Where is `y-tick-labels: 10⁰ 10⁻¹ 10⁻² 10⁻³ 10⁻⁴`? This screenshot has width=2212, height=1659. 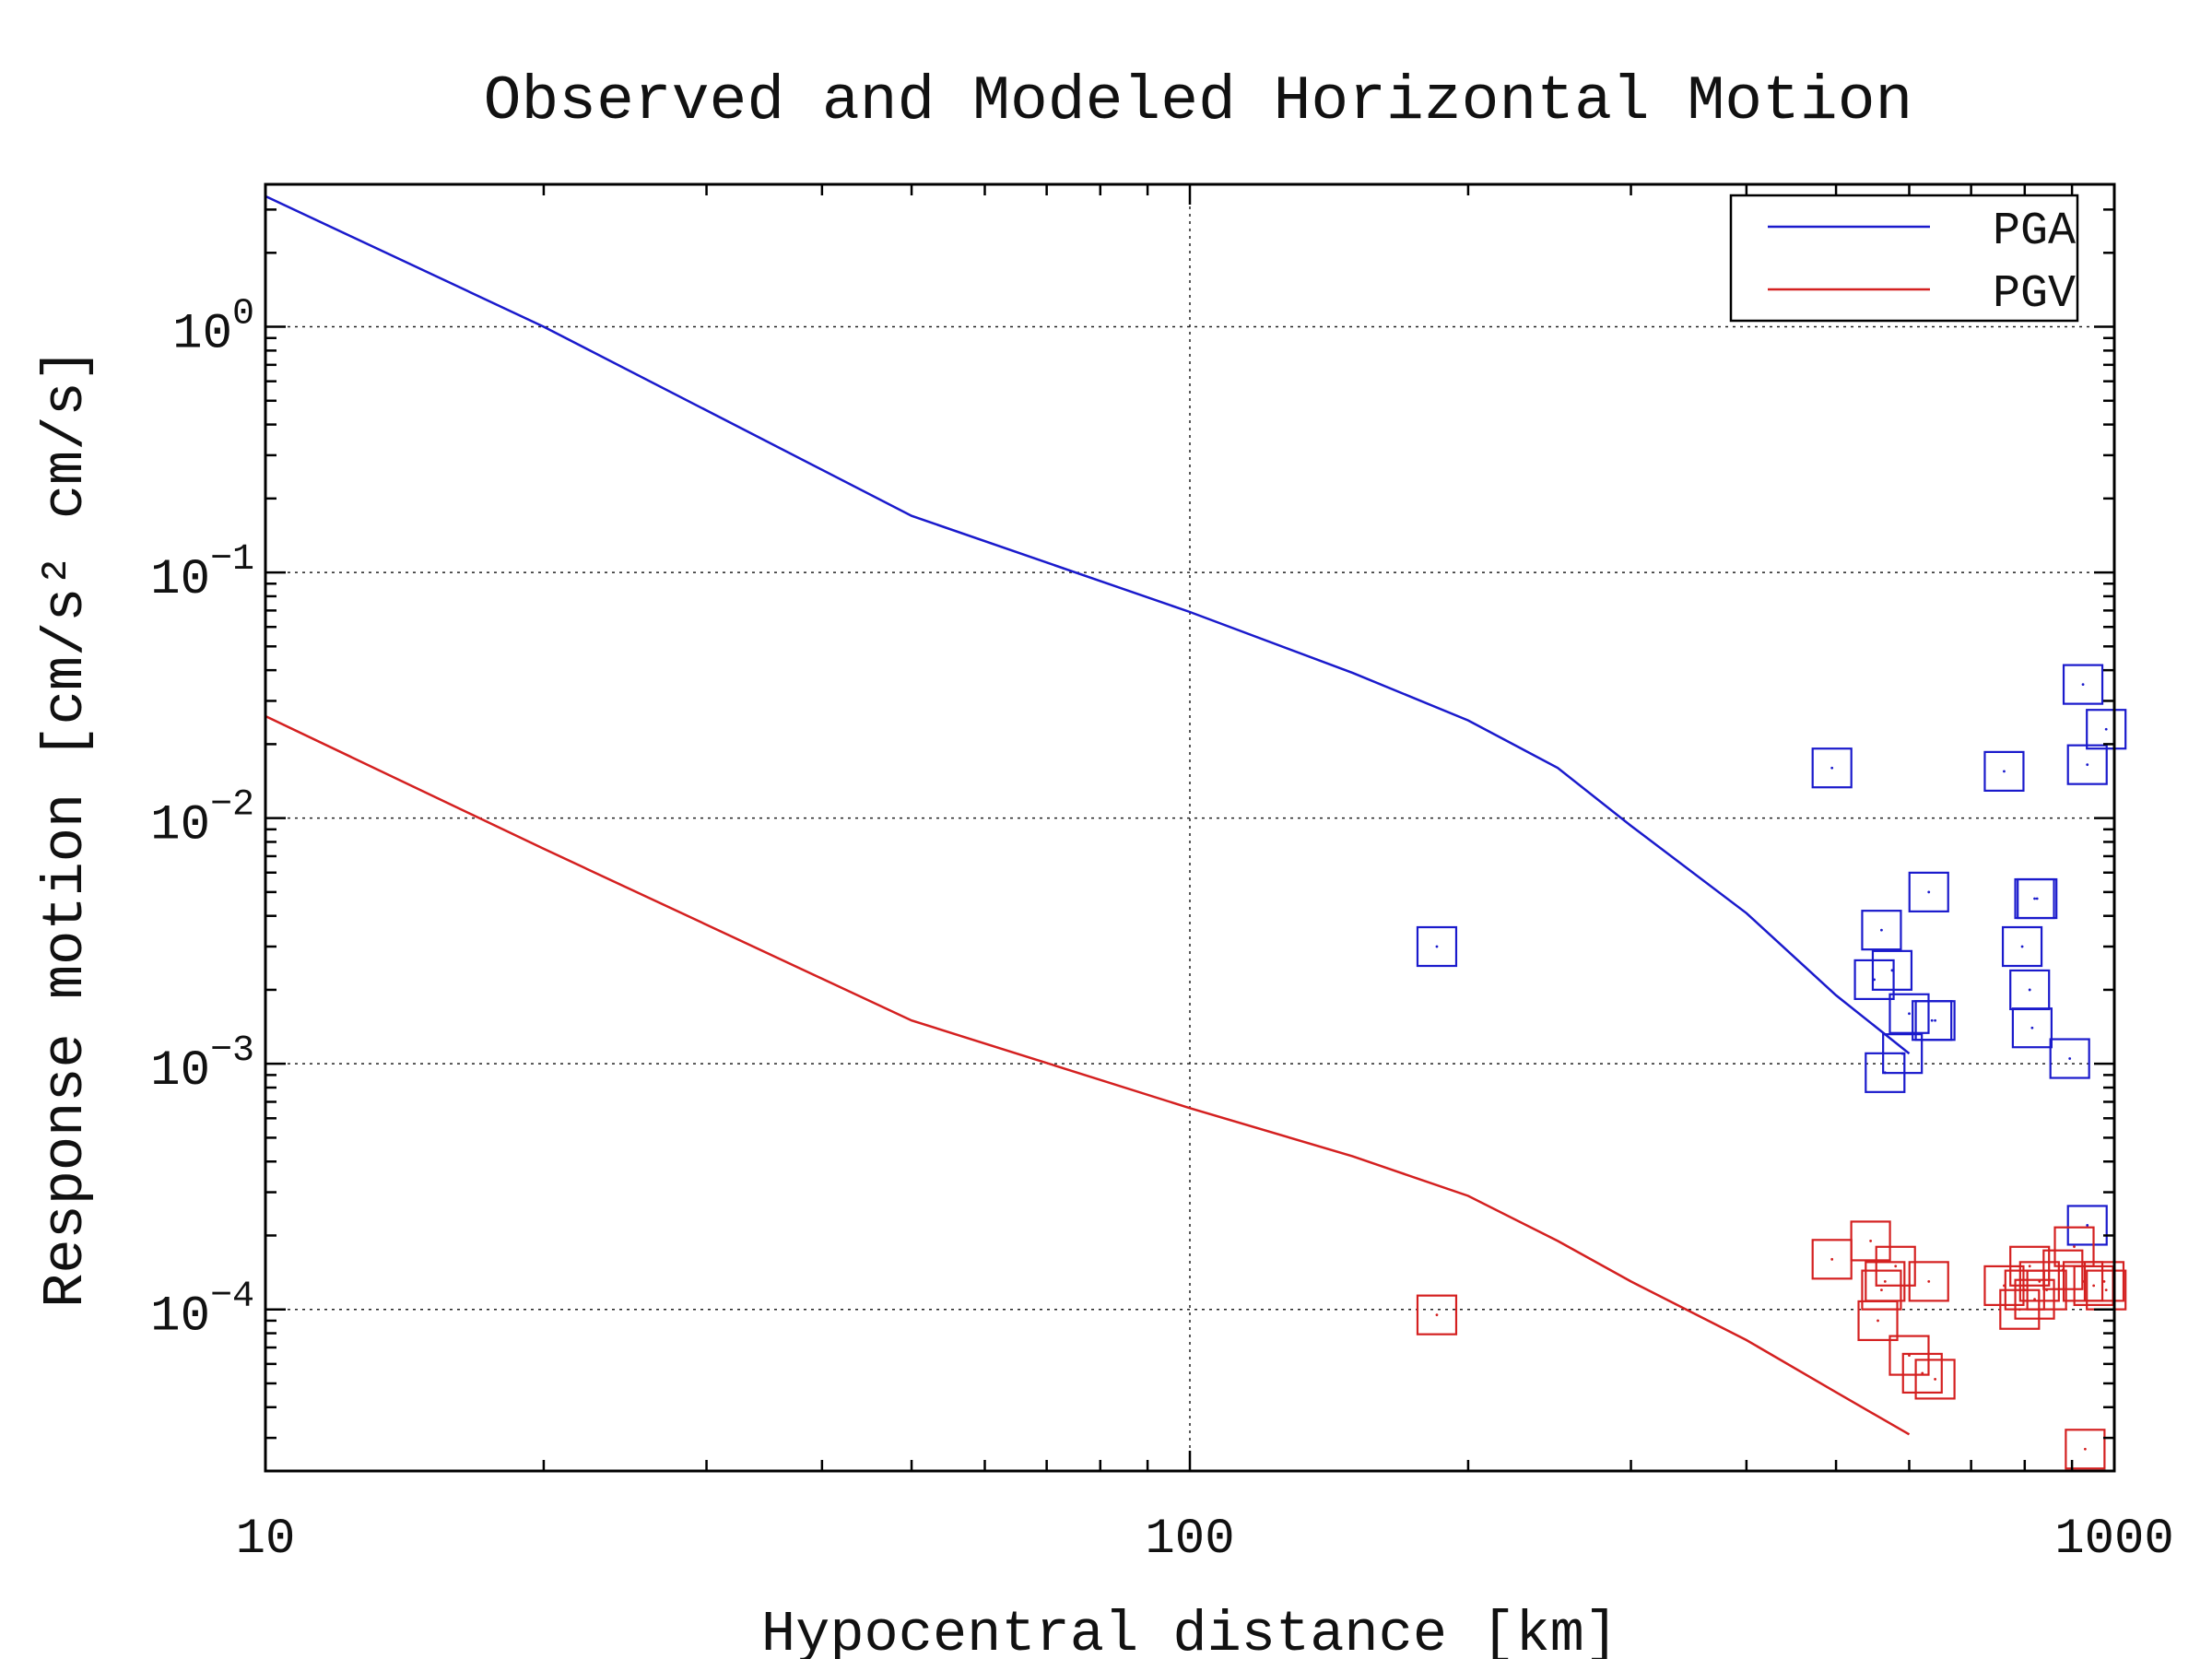 y-tick-labels: 10⁰ 10⁻¹ 10⁻² 10⁻³ 10⁻⁴ is located at coordinates (202, 820).